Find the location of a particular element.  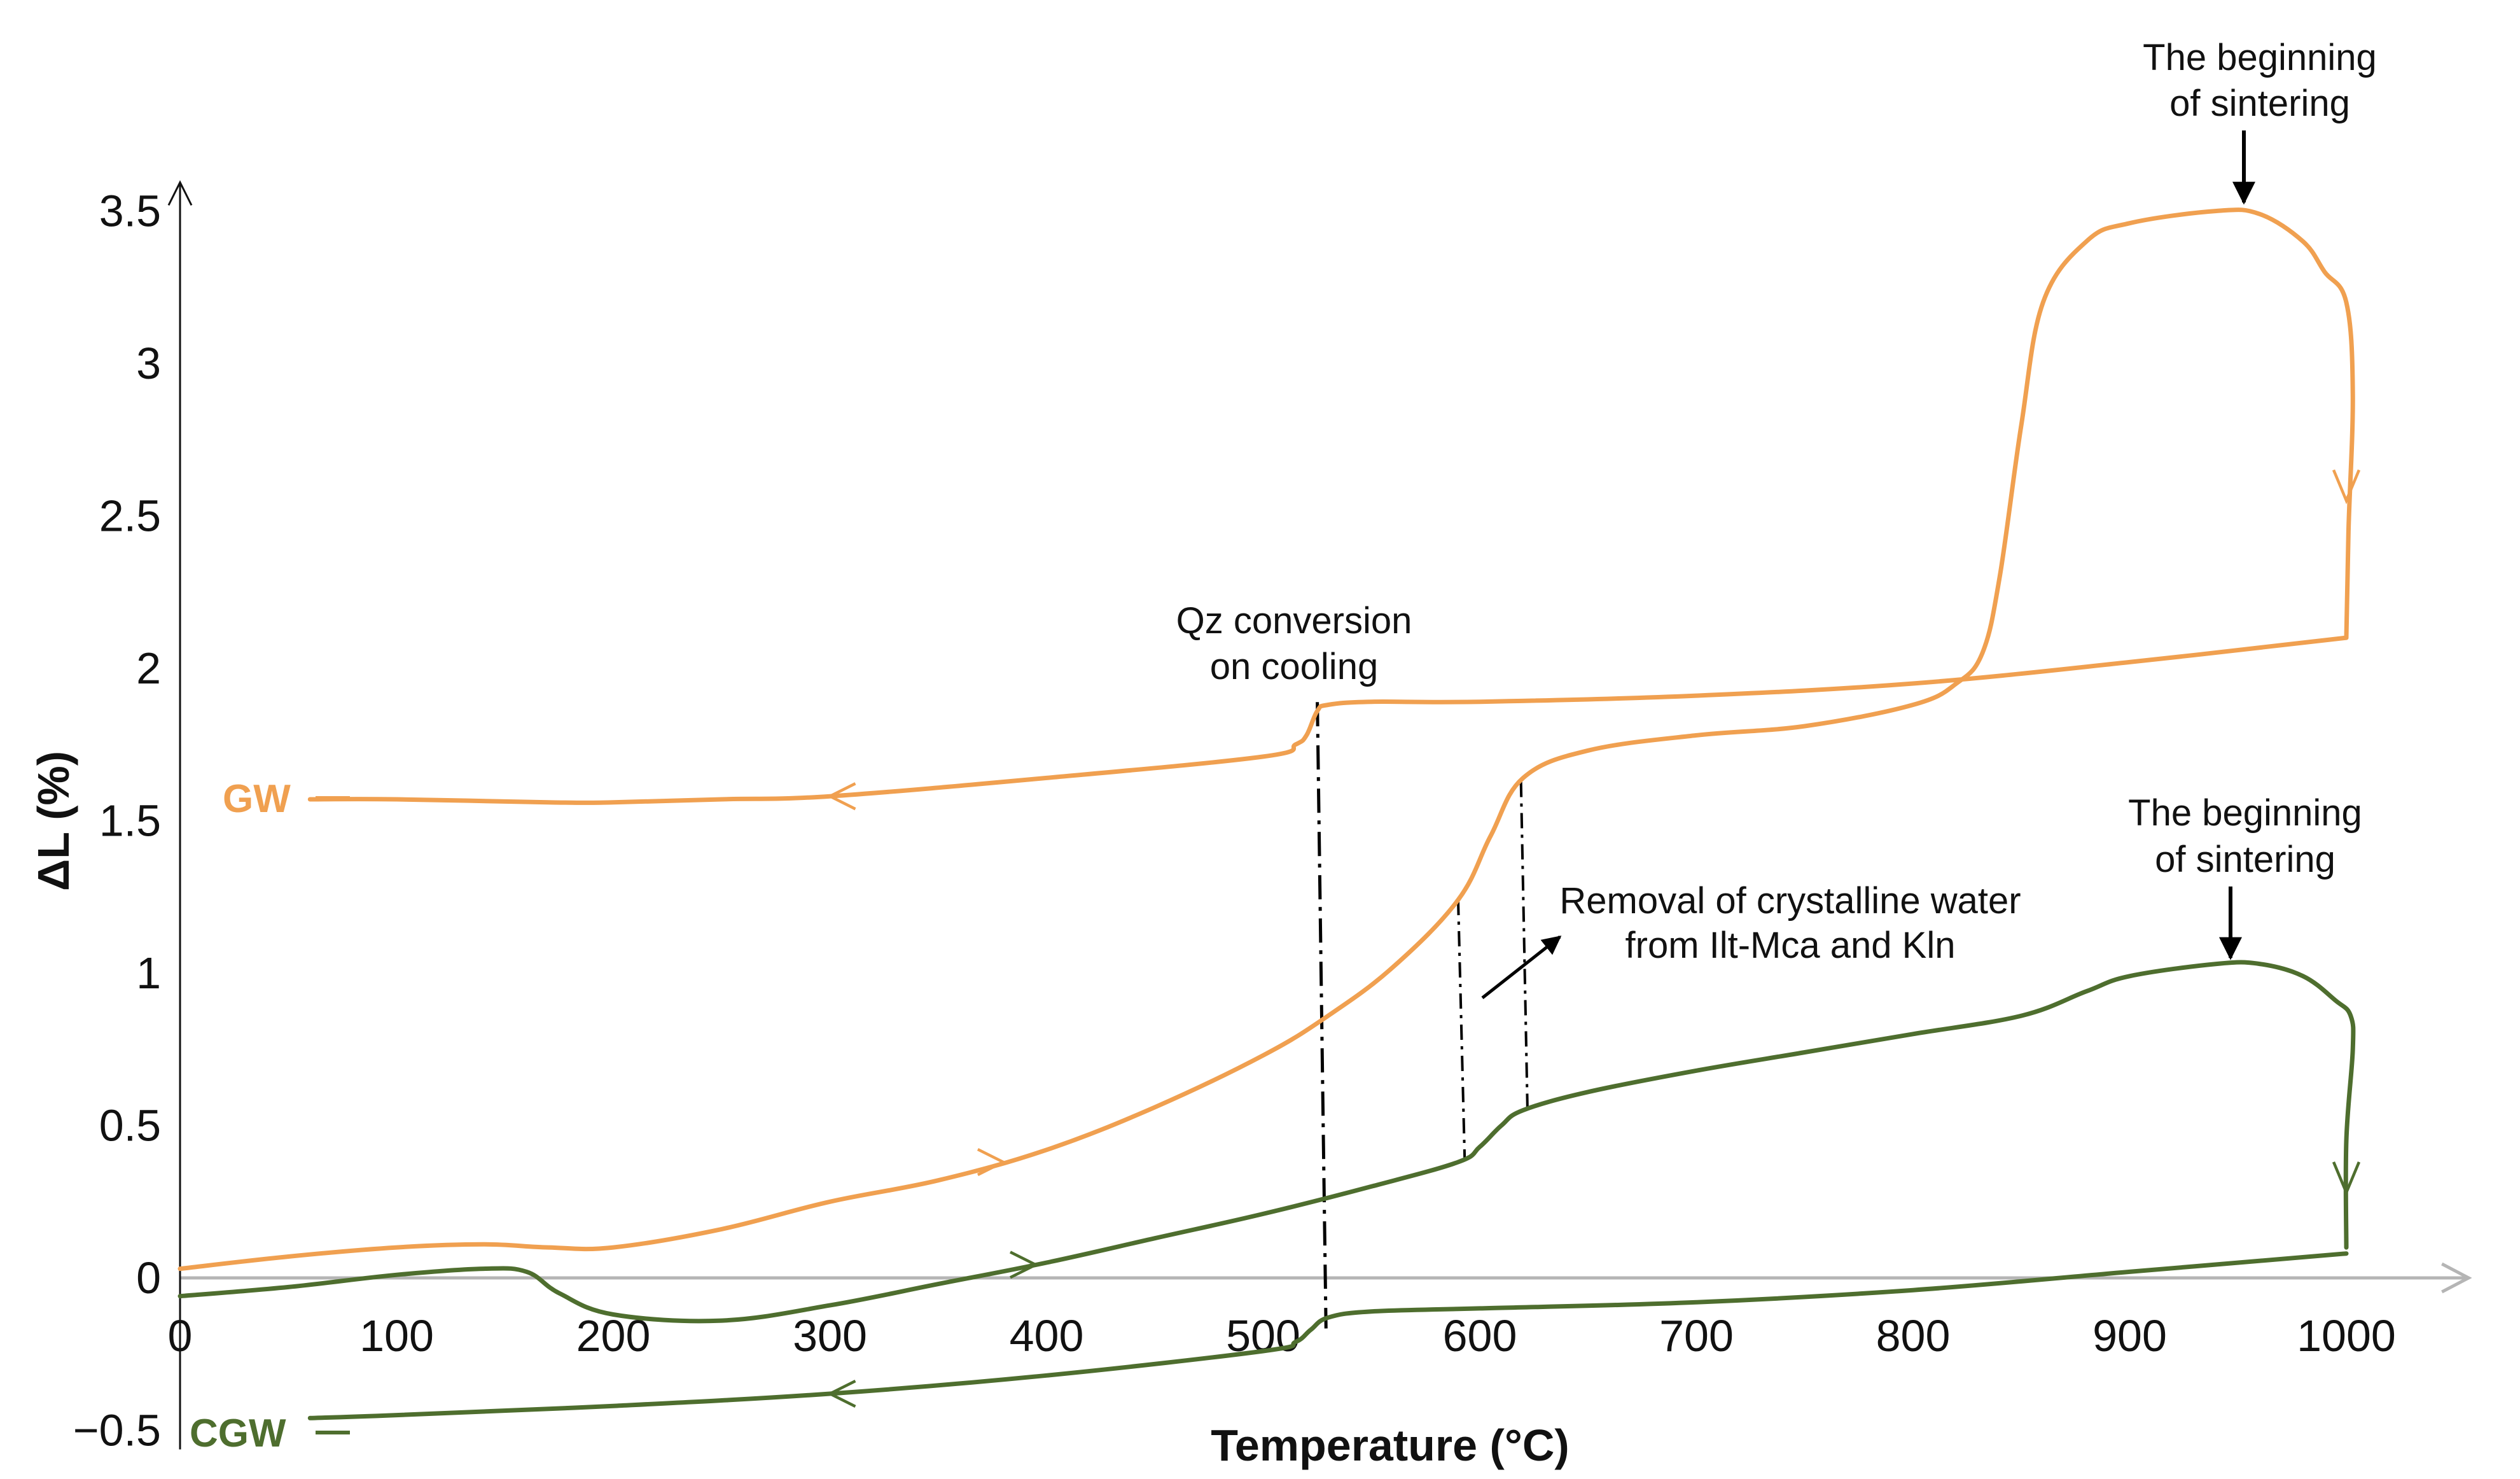

annotation-text: Removal of crystalline water is located at coordinates (1790, 901).